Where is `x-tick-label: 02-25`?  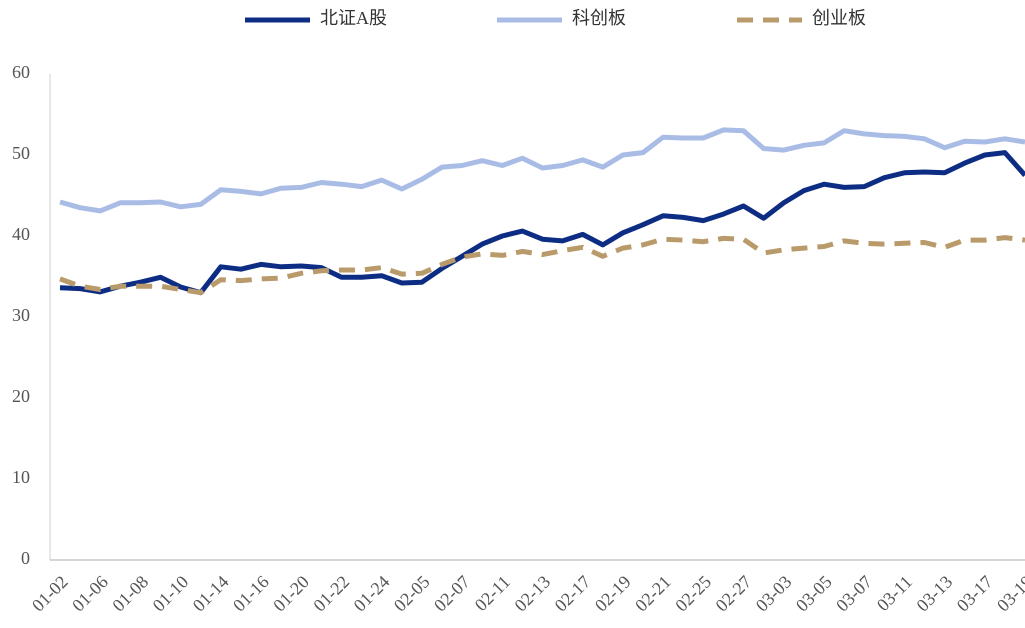 x-tick-label: 02-25 is located at coordinates (693, 594).